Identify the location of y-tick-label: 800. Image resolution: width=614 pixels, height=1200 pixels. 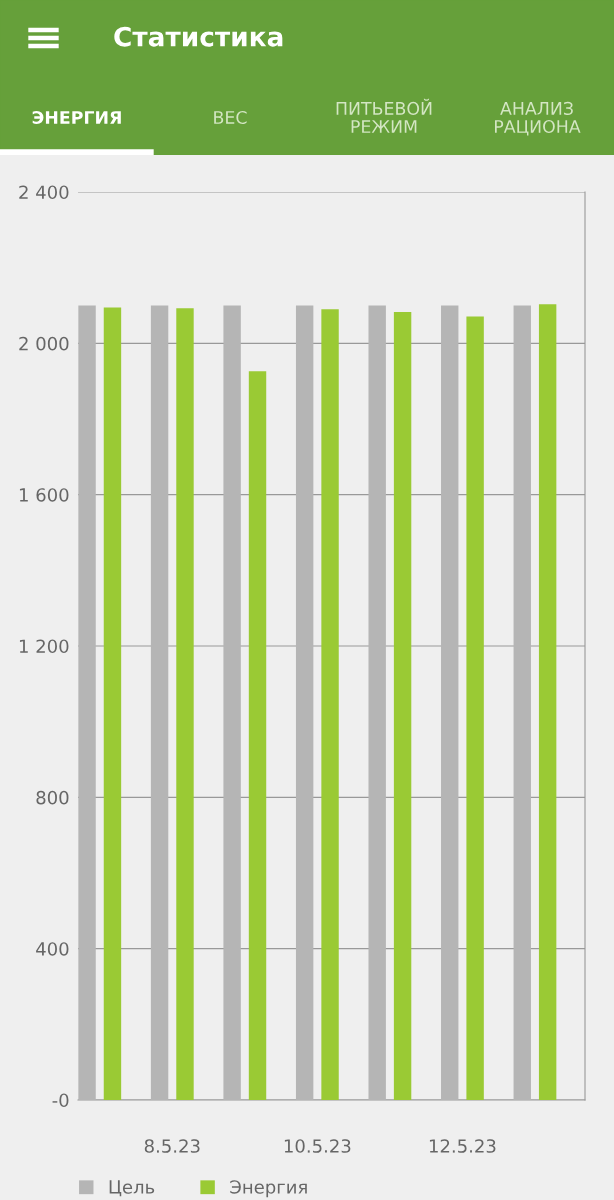
(52, 797).